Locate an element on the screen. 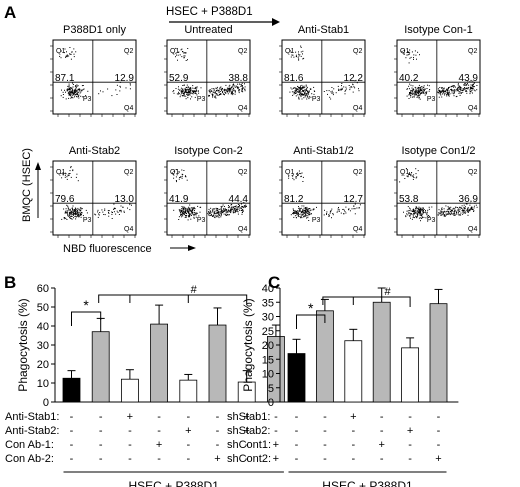 The image size is (520, 487). y-tick-label: 10 is located at coordinates (268, 375).